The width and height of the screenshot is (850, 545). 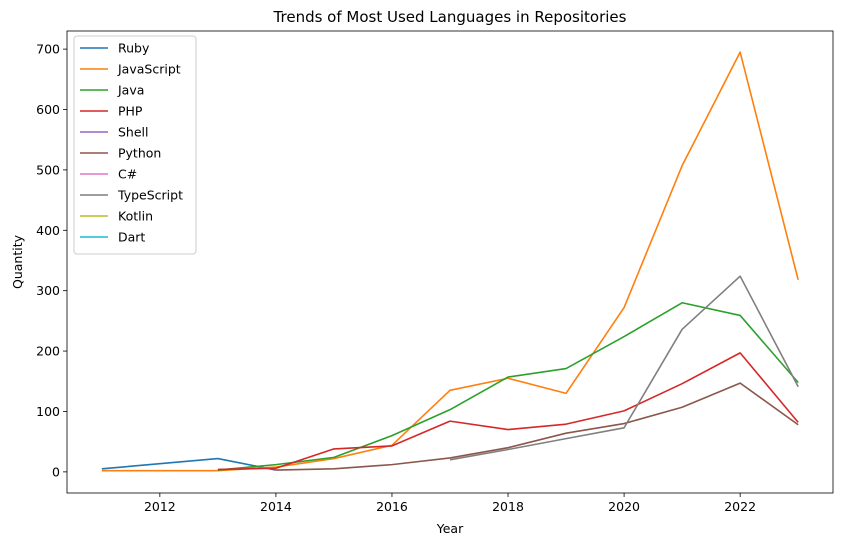 What do you see at coordinates (624, 368) in the screenshot?
I see `series-line-typescript` at bounding box center [624, 368].